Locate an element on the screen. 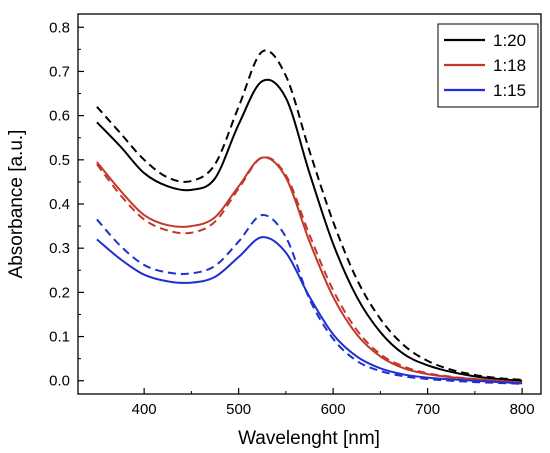  y-tick-label: 0.2 is located at coordinates (59, 292).